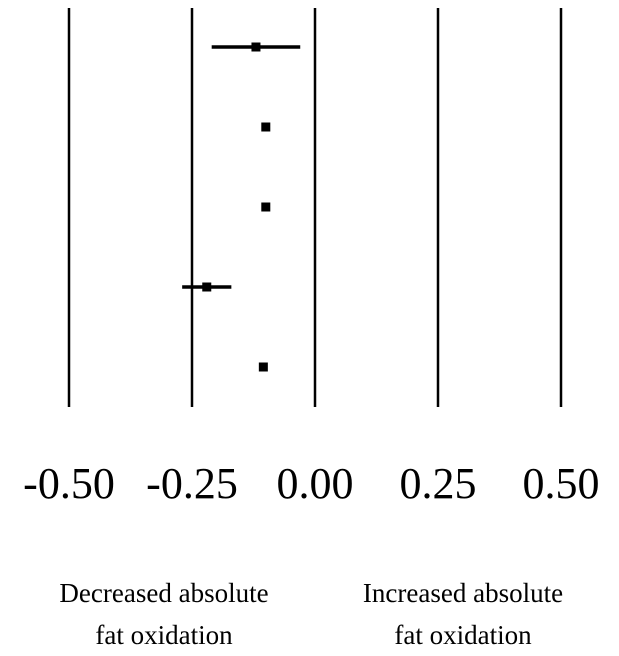  I want to click on estimates, so click(241, 207).